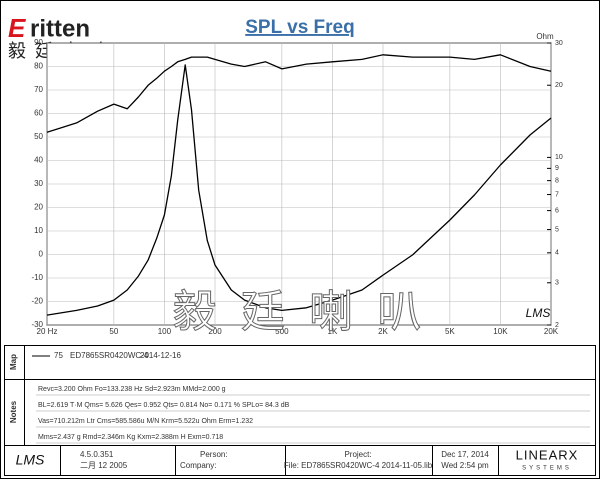  Describe the element at coordinates (41, 254) in the screenshot. I see `y-tick-label: 0` at that location.